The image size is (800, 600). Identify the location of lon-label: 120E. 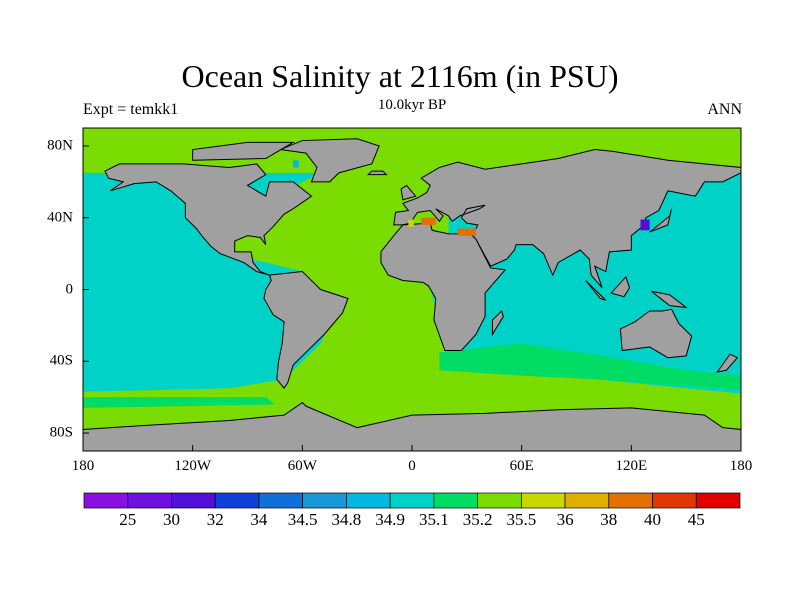
(631, 466).